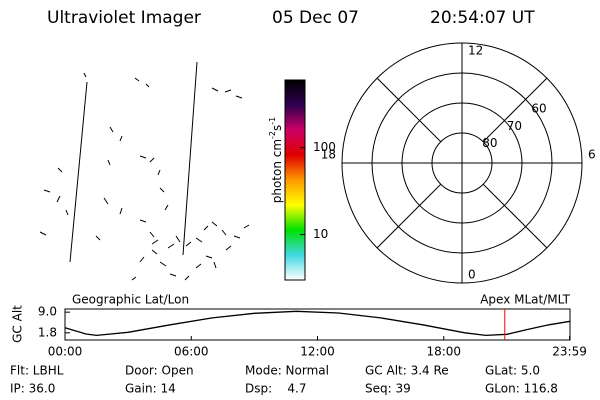  What do you see at coordinates (512, 371) in the screenshot?
I see `status-field: GLat: 5.0` at bounding box center [512, 371].